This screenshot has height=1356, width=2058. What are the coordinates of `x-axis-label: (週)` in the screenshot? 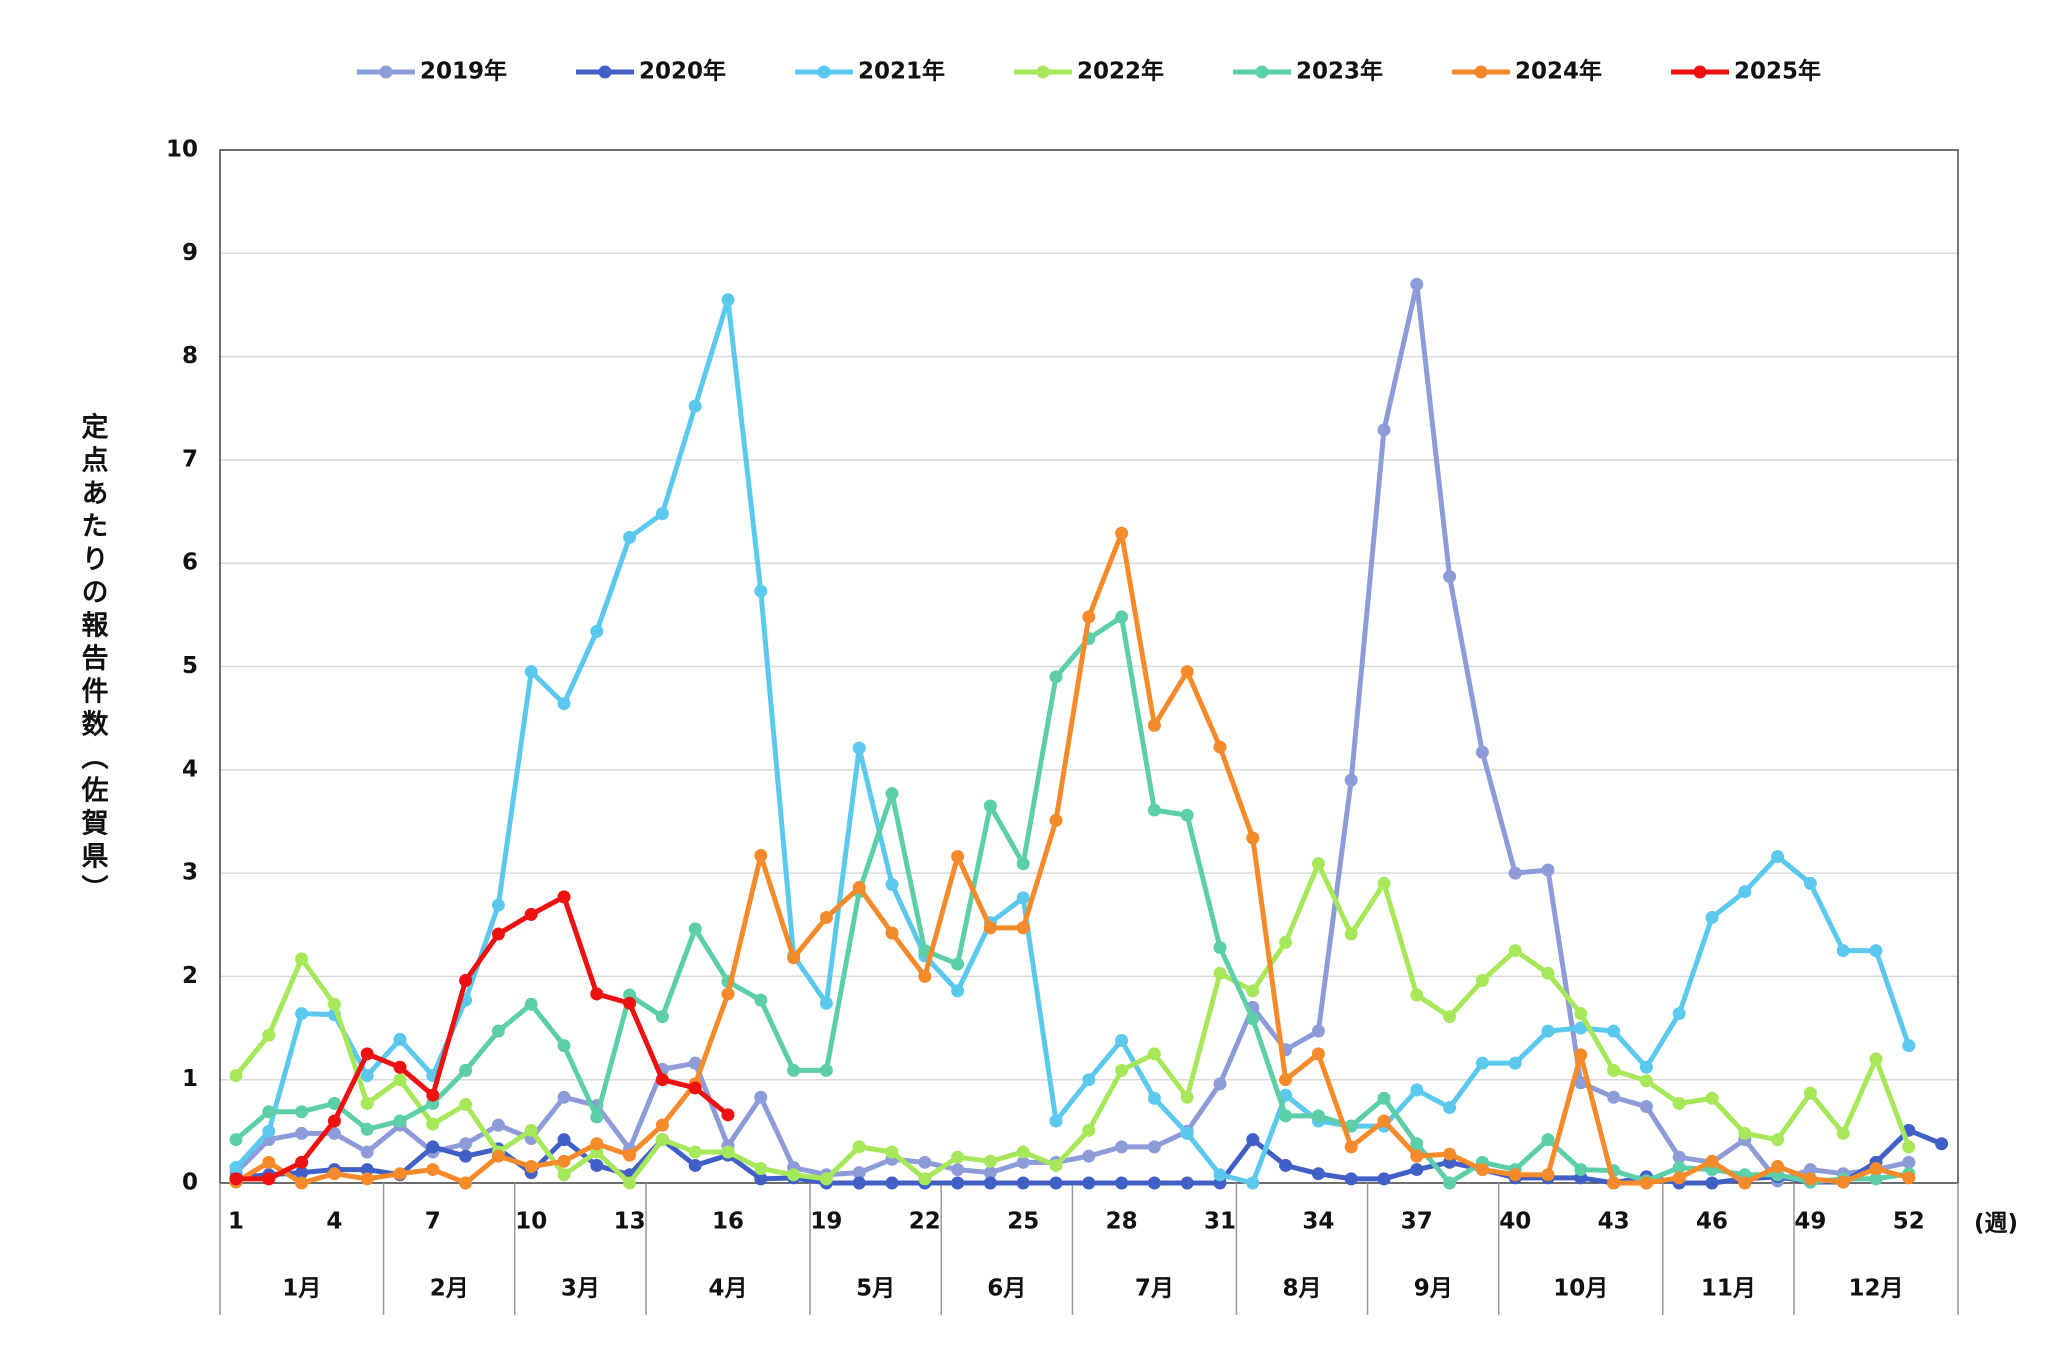 It's located at (1996, 1224).